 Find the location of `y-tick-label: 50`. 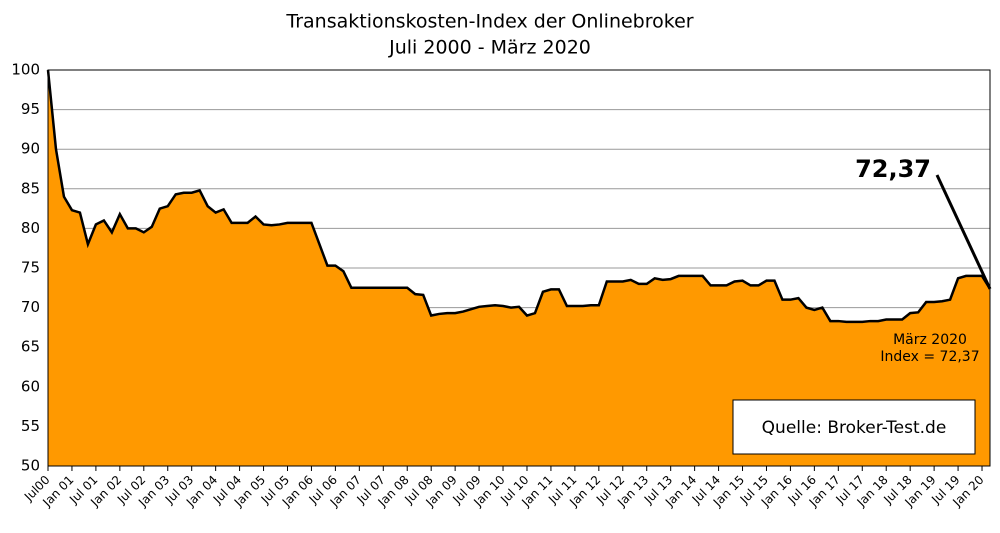

y-tick-label: 50 is located at coordinates (30, 466).